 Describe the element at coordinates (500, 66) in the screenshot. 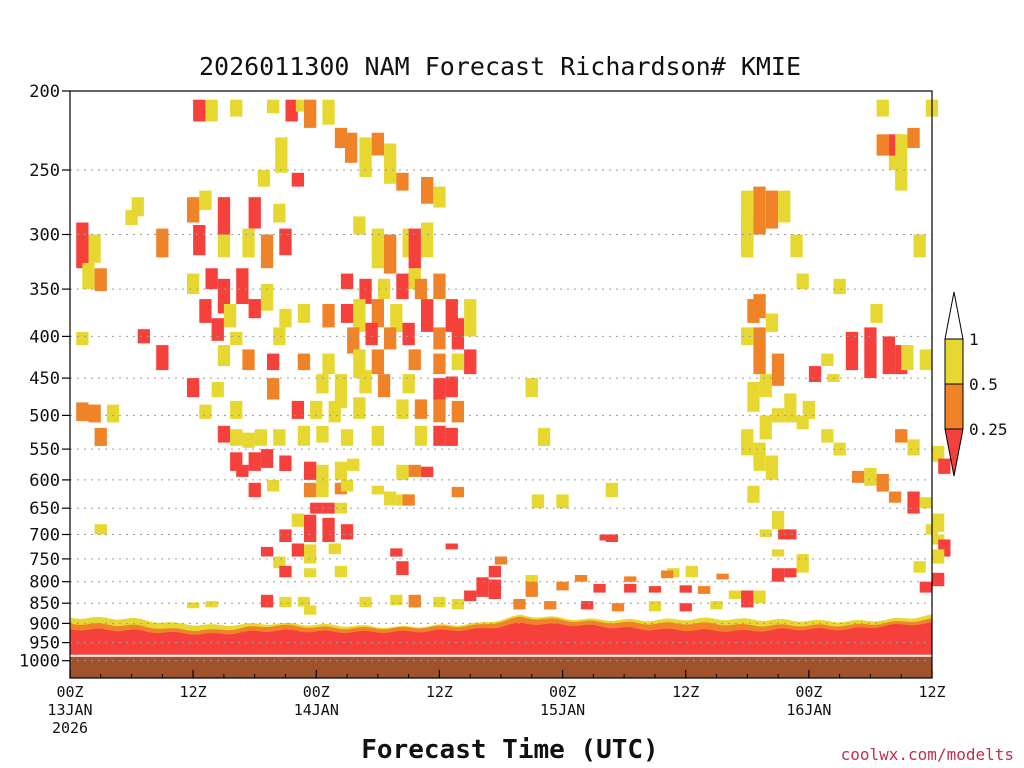

I see `chart-title: 2026011300 NAM Forecast Richardson# KMIE` at that location.